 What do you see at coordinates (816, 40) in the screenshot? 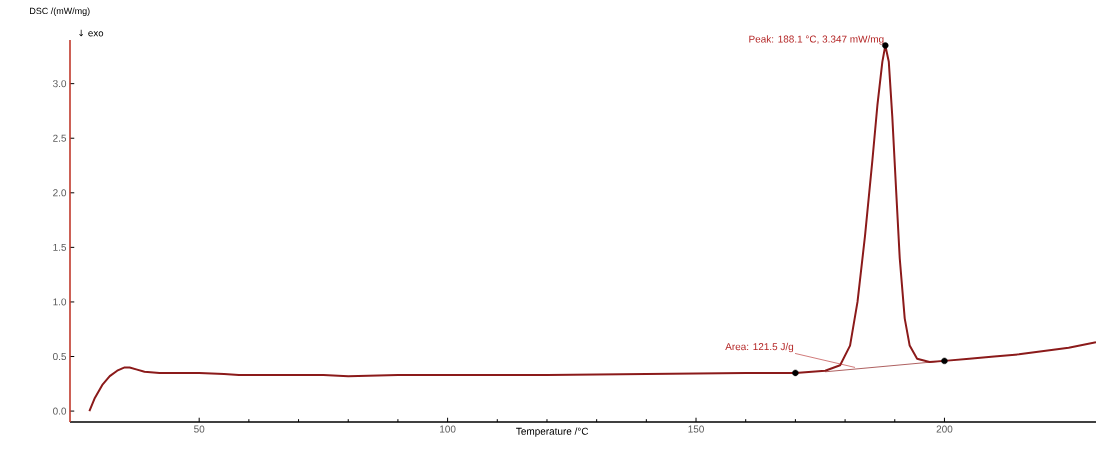
I see `annotation: Peak: 188.1 °C, 3.347 mW/mg` at bounding box center [816, 40].